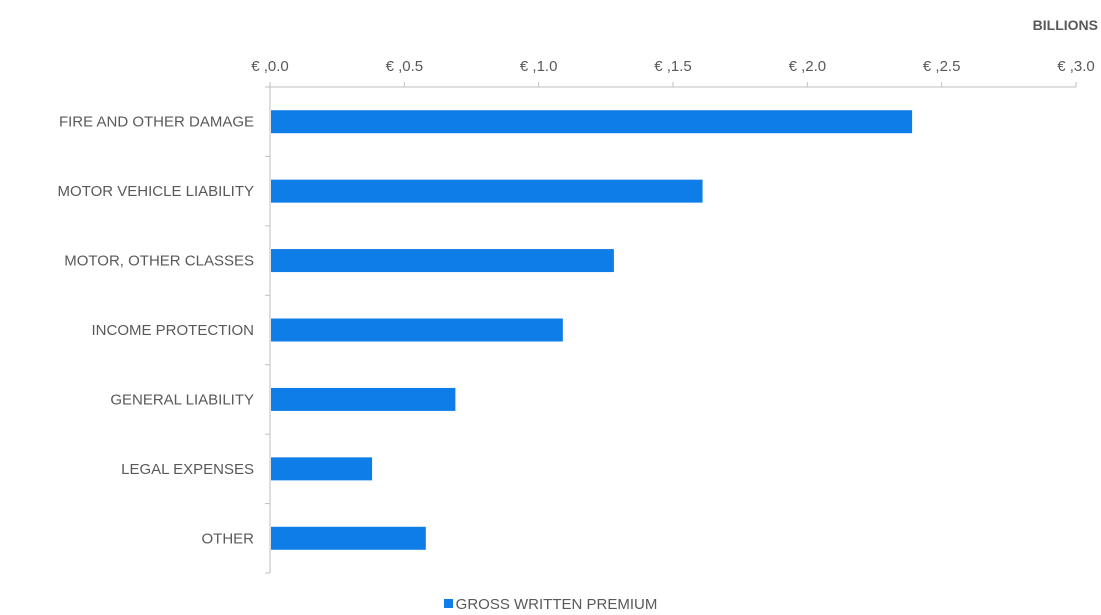 The width and height of the screenshot is (1101, 615). I want to click on legend: GROSS WRITTEN PREMIUM, so click(550, 604).